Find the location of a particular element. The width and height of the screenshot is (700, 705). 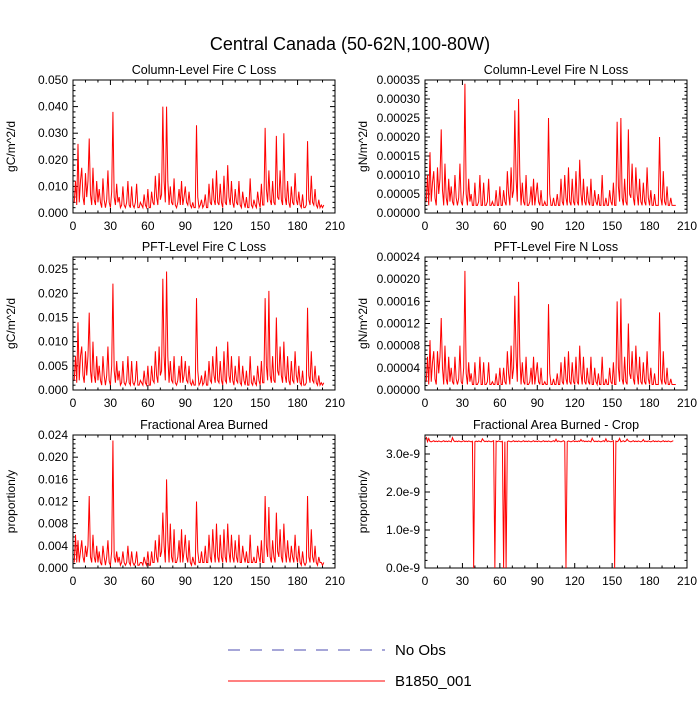

y-tick-label: 0.00010 is located at coordinates (399, 175).